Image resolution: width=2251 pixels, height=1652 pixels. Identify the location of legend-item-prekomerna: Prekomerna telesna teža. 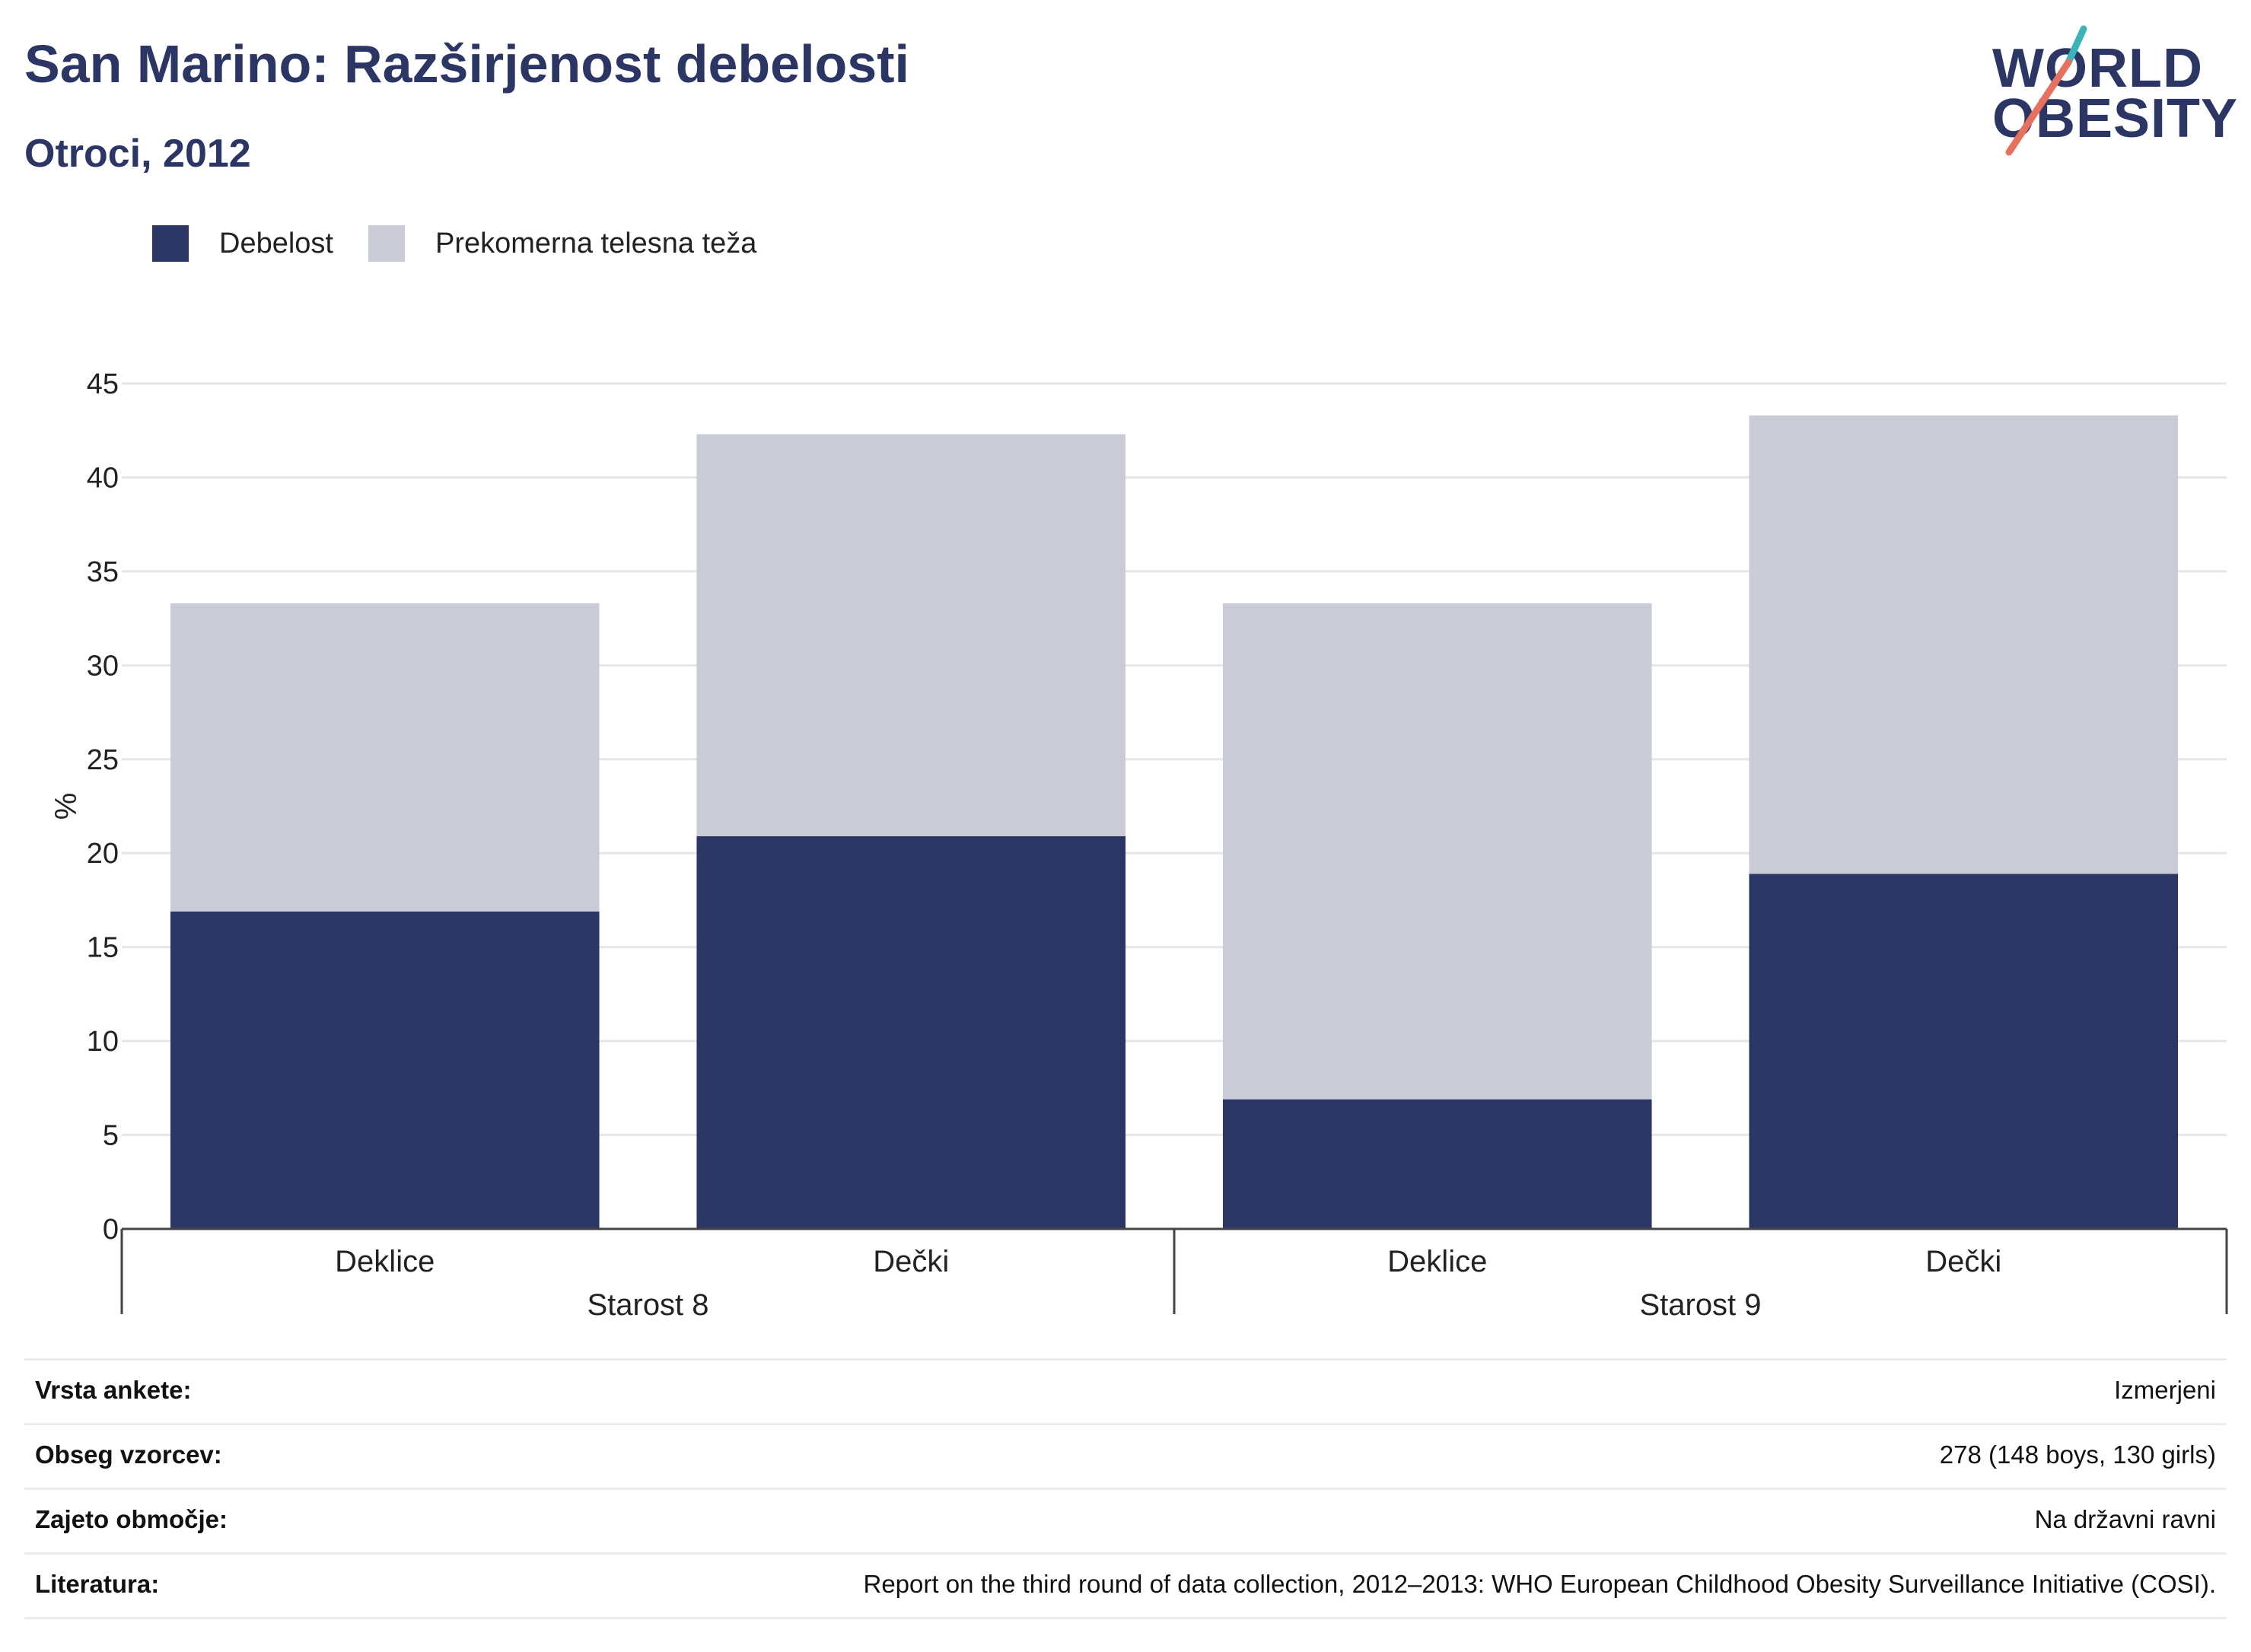
(562, 244).